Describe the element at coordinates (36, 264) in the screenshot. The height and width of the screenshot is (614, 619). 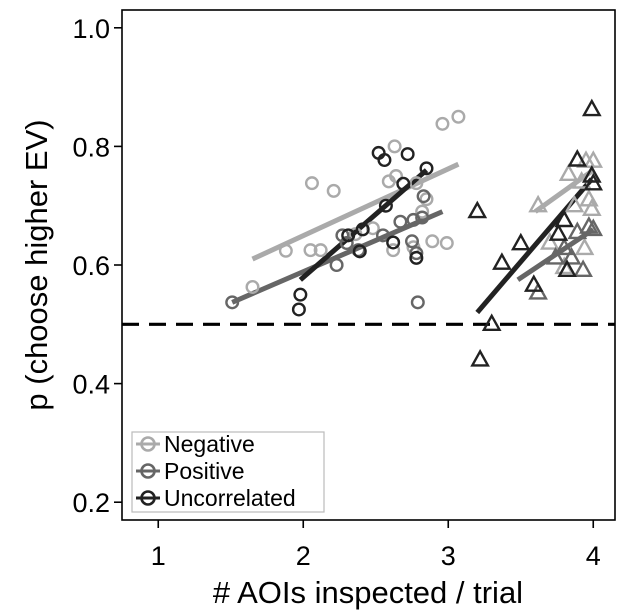
I see `y-axis-label: p (choose higher EV)` at that location.